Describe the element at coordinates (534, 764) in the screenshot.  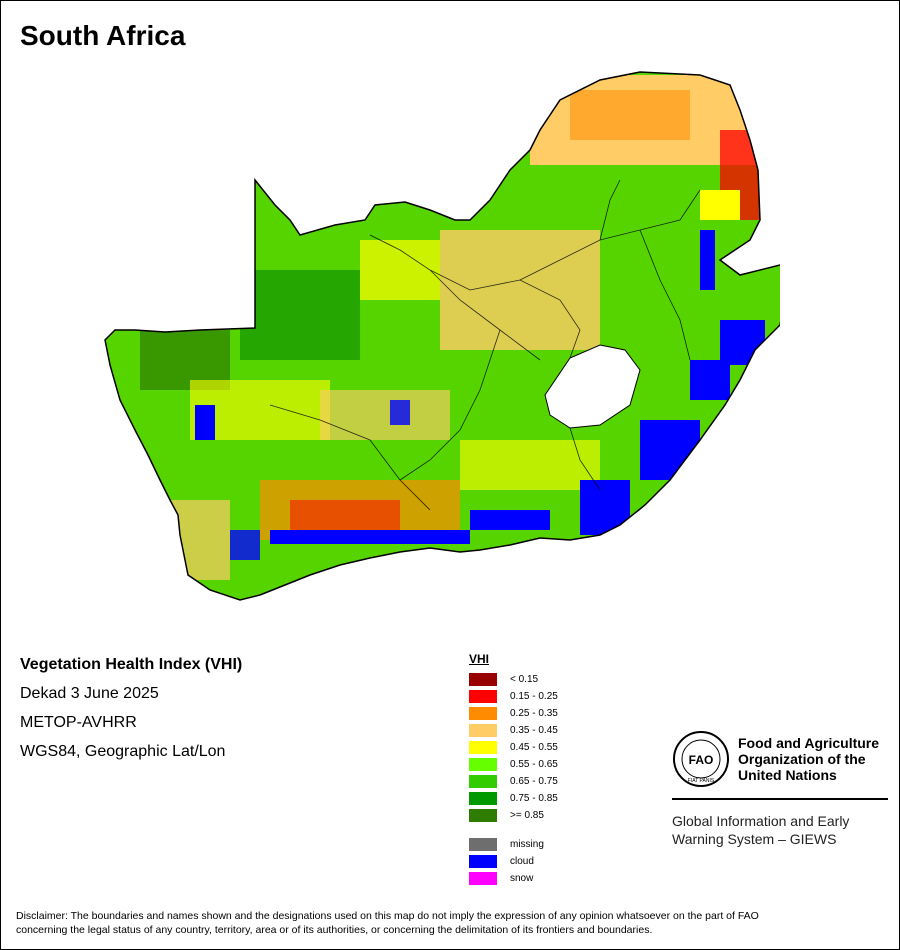
I see `legend-label: 0.55 - 0.65` at that location.